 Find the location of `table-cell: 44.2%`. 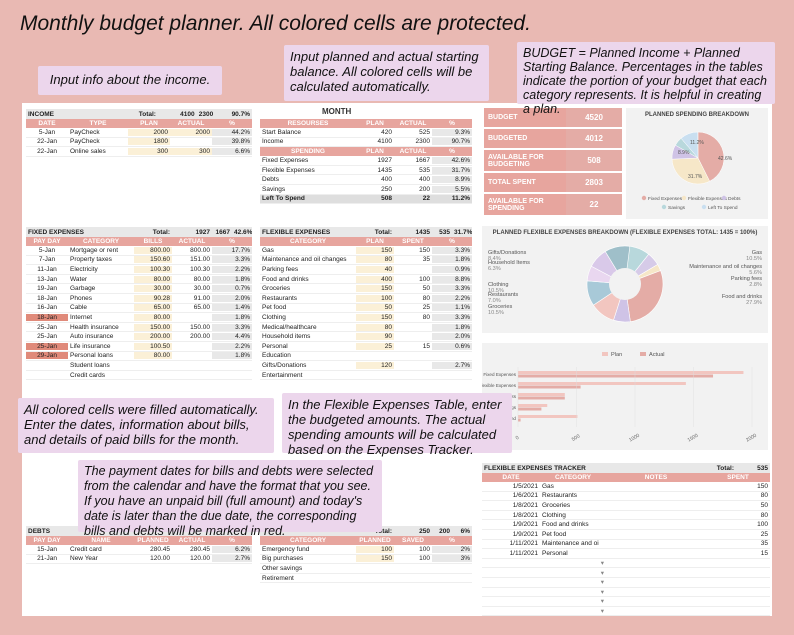

table-cell: 44.2% is located at coordinates (232, 132).